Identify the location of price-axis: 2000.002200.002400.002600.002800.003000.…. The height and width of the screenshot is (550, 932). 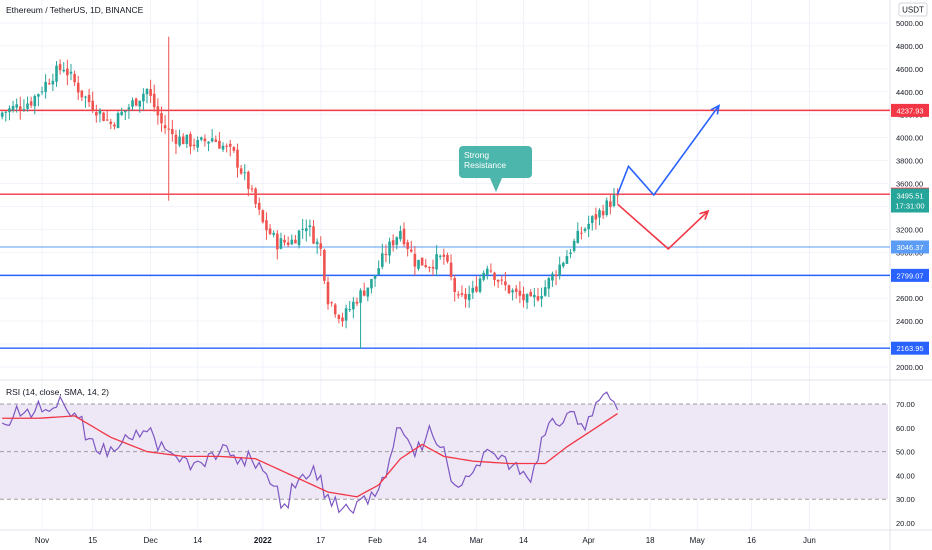
(910, 273).